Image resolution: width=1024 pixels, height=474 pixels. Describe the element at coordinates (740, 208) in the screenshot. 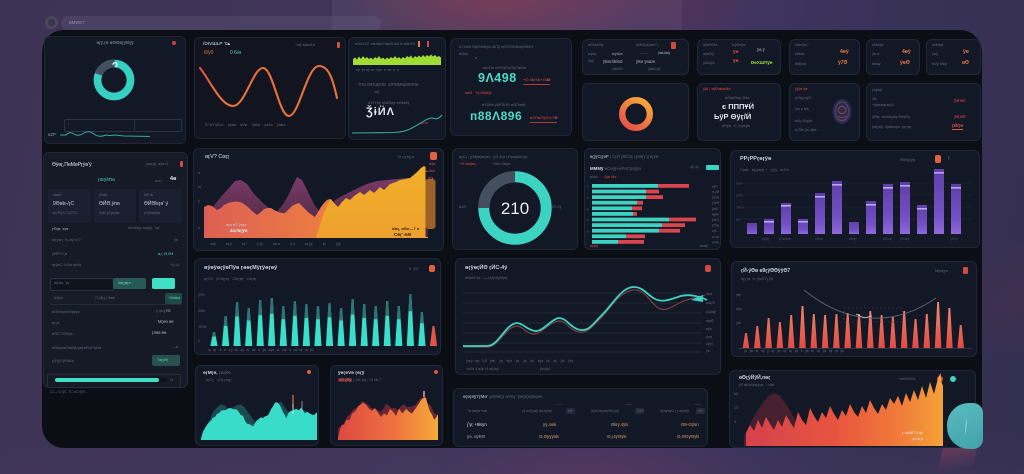

I see `svg-text: 7М-ө` at that location.